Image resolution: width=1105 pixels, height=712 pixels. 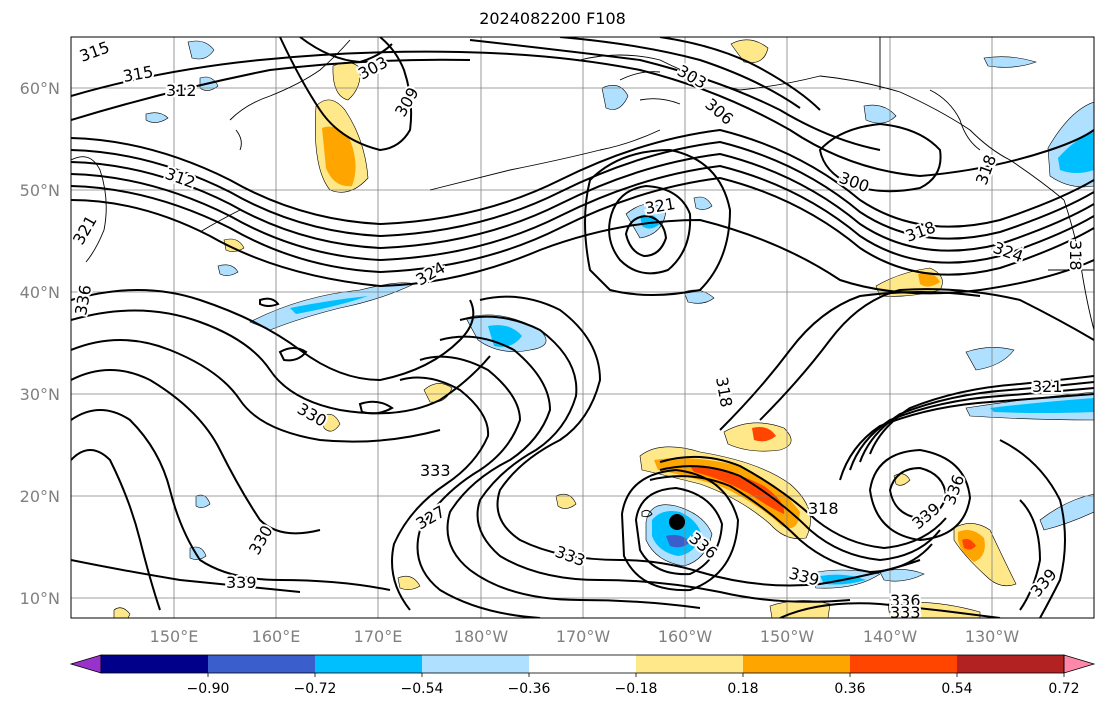 I want to click on lat-label: 60°N, so click(x=40, y=88).